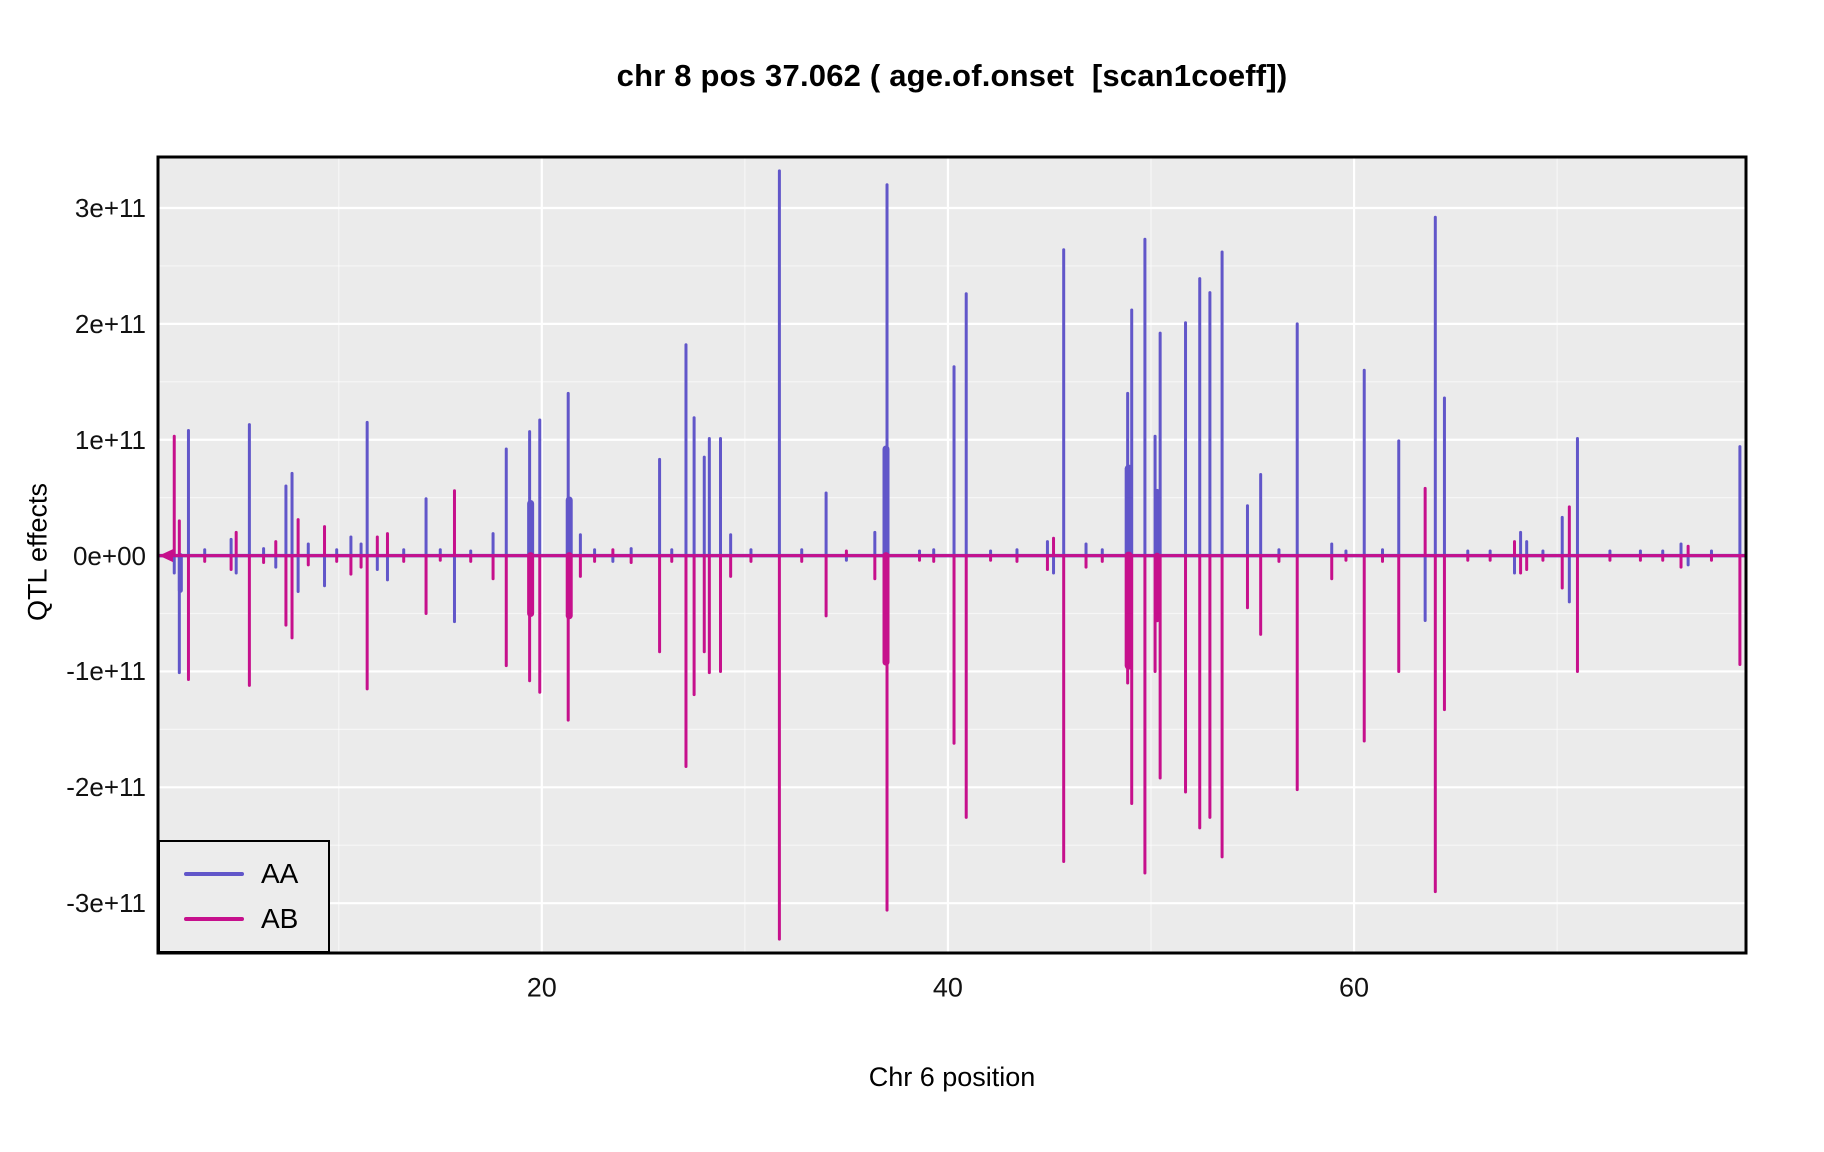 Image resolution: width=1824 pixels, height=1152 pixels. What do you see at coordinates (109, 555) in the screenshot?
I see `y-tick-label: 0e+00` at bounding box center [109, 555].